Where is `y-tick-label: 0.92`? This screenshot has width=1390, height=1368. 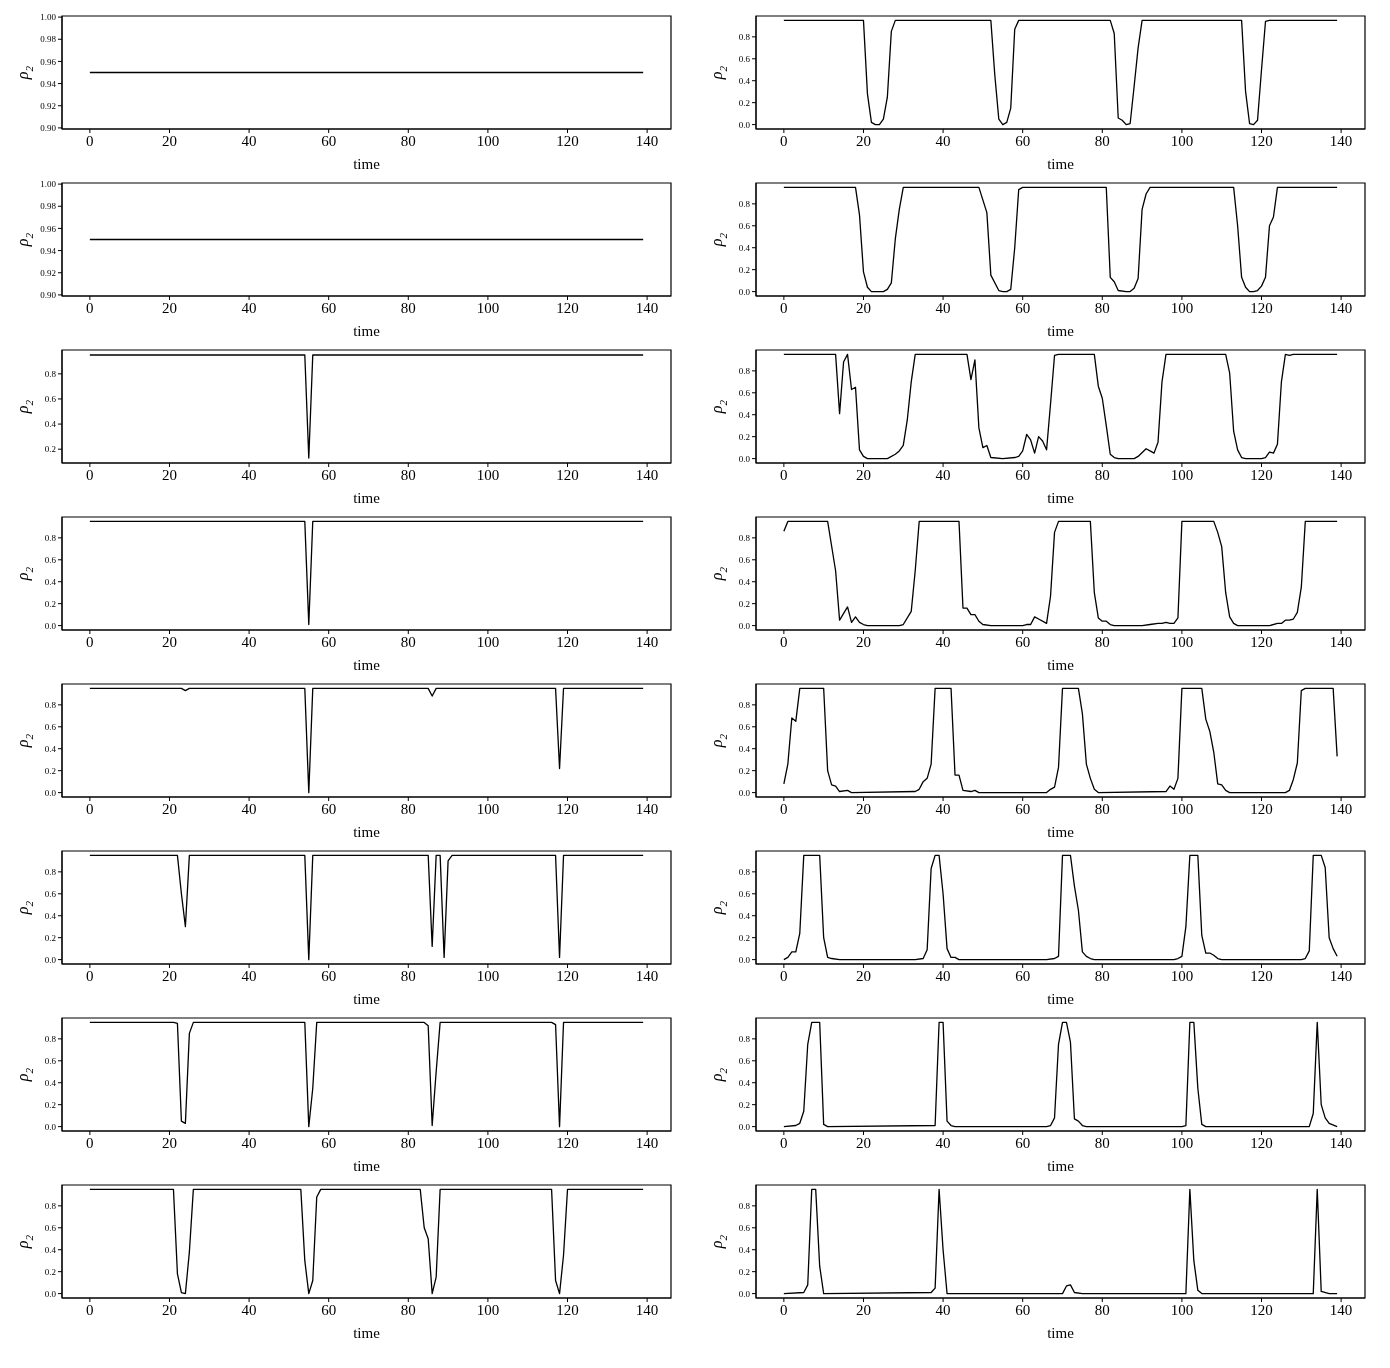 y-tick-label: 0.92 is located at coordinates (48, 272).